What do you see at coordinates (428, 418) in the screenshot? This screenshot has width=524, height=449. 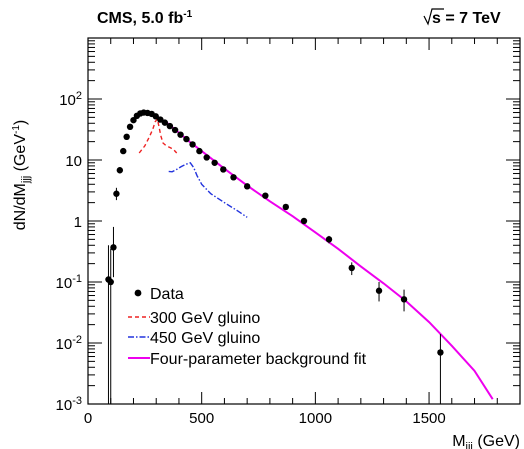 I see `x-tick-label: 1500` at bounding box center [428, 418].